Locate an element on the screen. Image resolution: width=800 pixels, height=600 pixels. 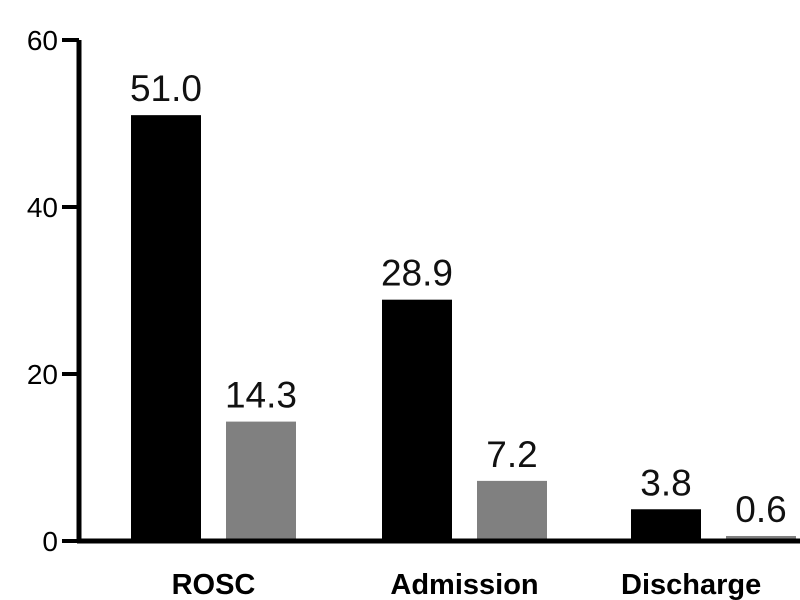
bar-value-label: 0.6 is located at coordinates (760, 509).